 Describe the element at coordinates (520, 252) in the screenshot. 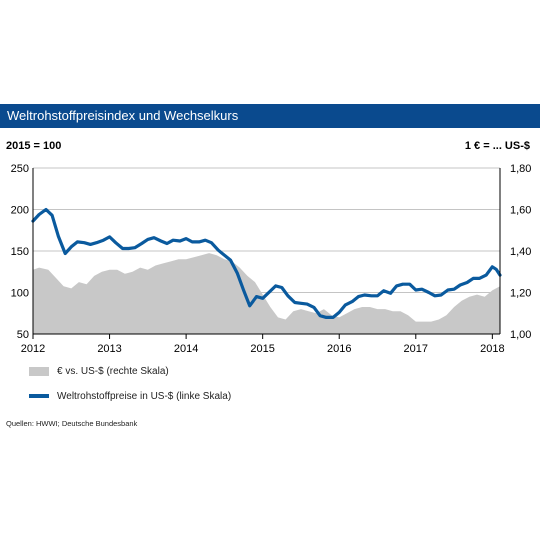

I see `right-tick-label: 1,40` at that location.